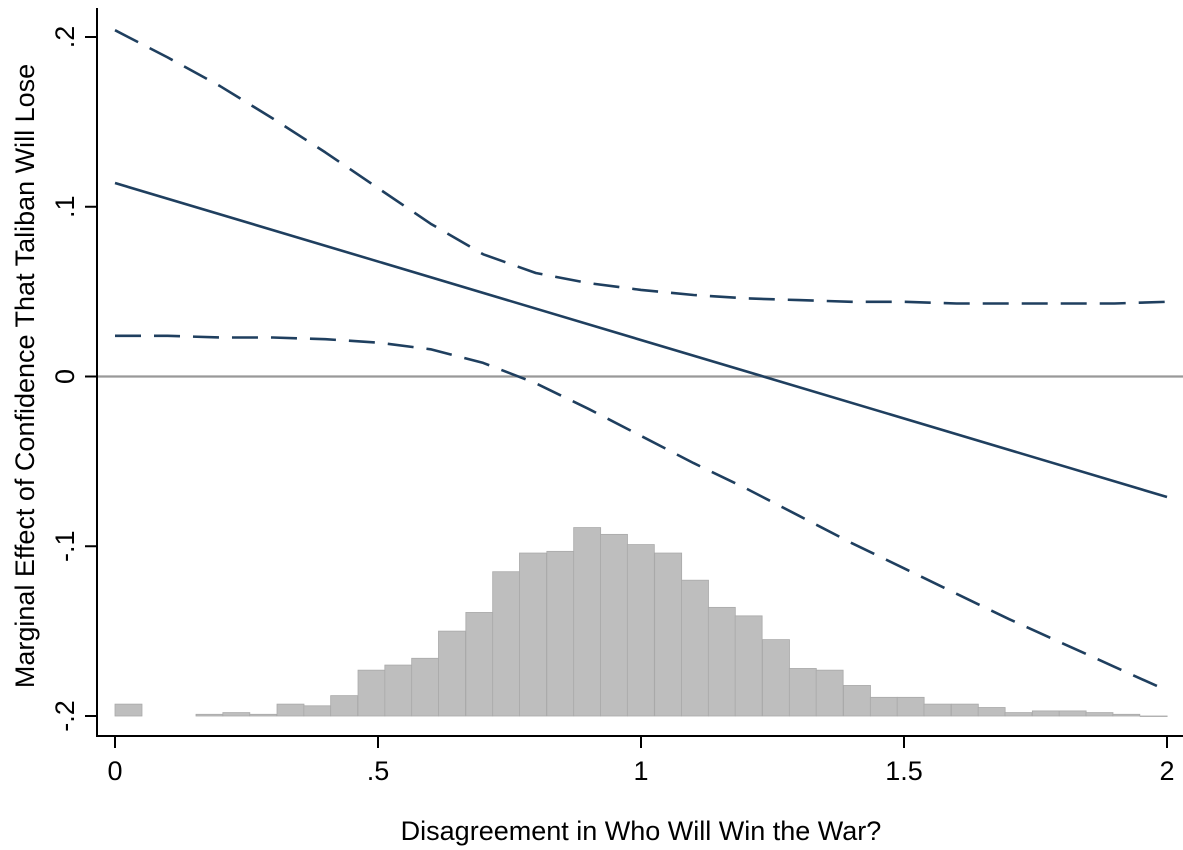  I want to click on y-tick-label: -.1, so click(65, 546).